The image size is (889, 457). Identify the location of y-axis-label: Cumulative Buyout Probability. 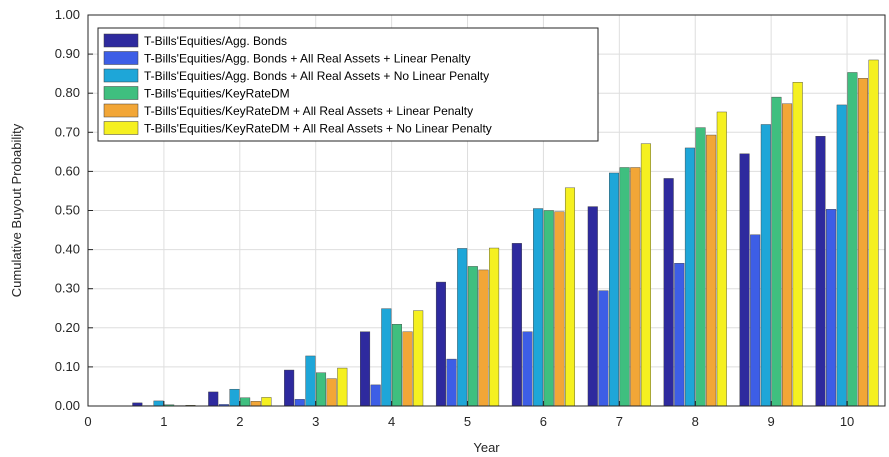
(16, 210).